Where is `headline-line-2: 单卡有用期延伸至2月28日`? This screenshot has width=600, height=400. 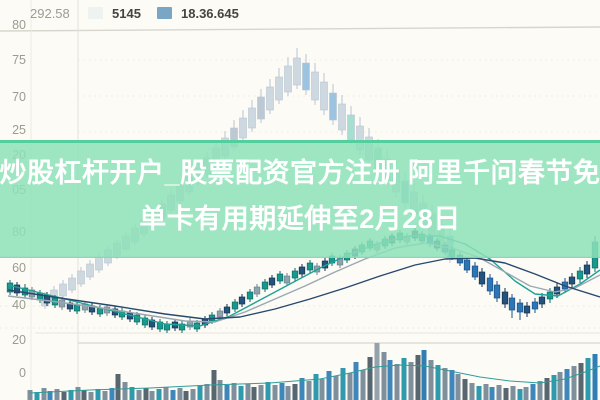
headline-line-2: 单卡有用期延伸至2月28日 is located at coordinates (300, 219).